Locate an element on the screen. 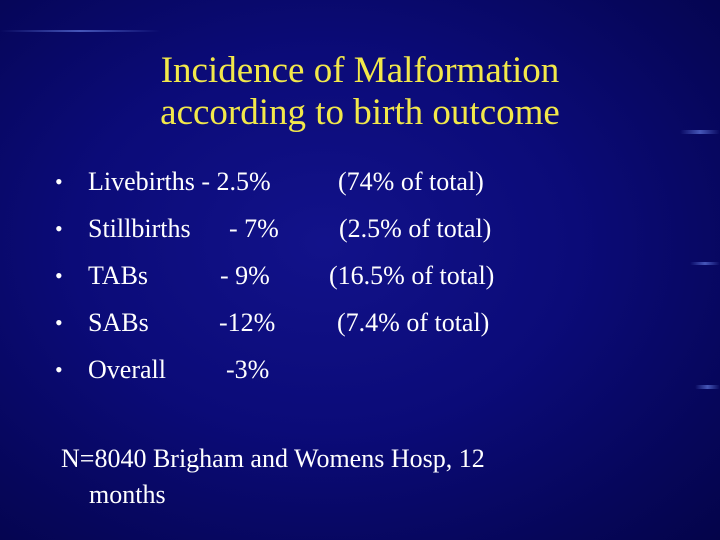 This screenshot has height=540, width=720. malformation-rate: - 7% is located at coordinates (254, 228).